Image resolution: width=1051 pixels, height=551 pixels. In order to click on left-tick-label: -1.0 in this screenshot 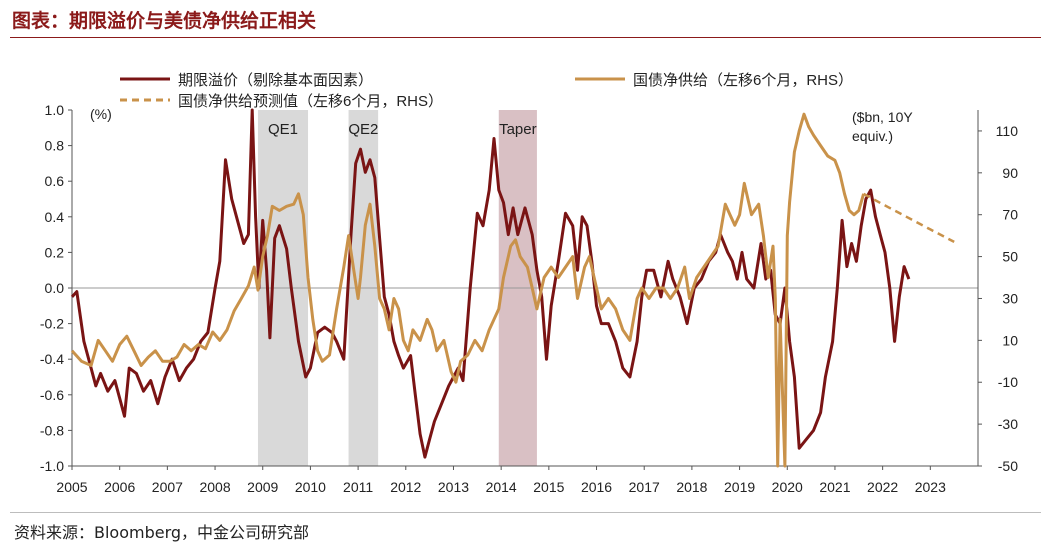, I will do `click(52, 466)`.